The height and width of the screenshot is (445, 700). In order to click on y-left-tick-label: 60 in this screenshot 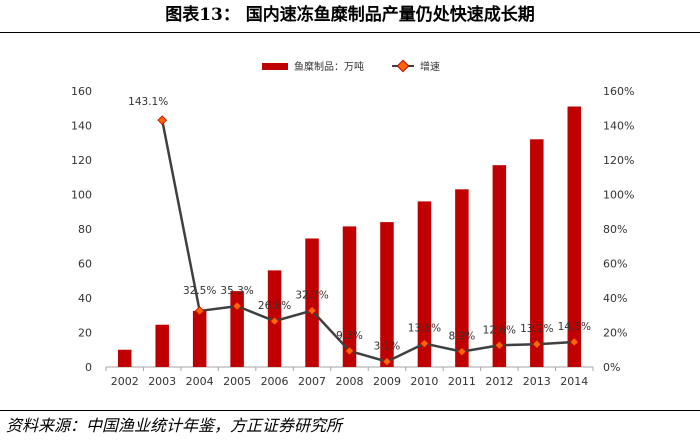, I will do `click(85, 264)`.